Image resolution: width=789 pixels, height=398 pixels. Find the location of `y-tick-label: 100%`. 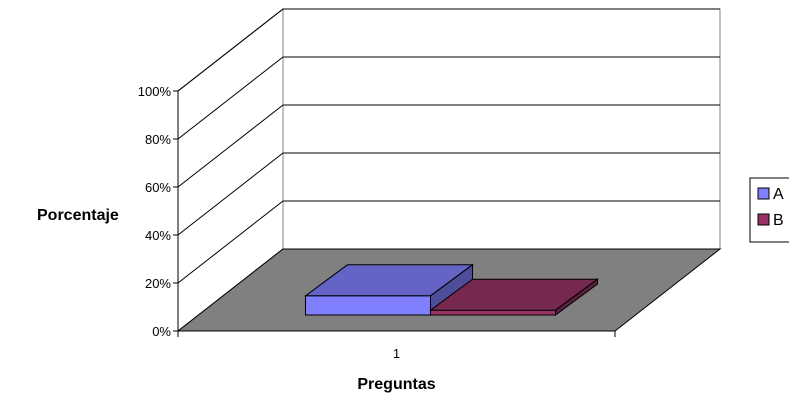

y-tick-label: 100% is located at coordinates (155, 91).